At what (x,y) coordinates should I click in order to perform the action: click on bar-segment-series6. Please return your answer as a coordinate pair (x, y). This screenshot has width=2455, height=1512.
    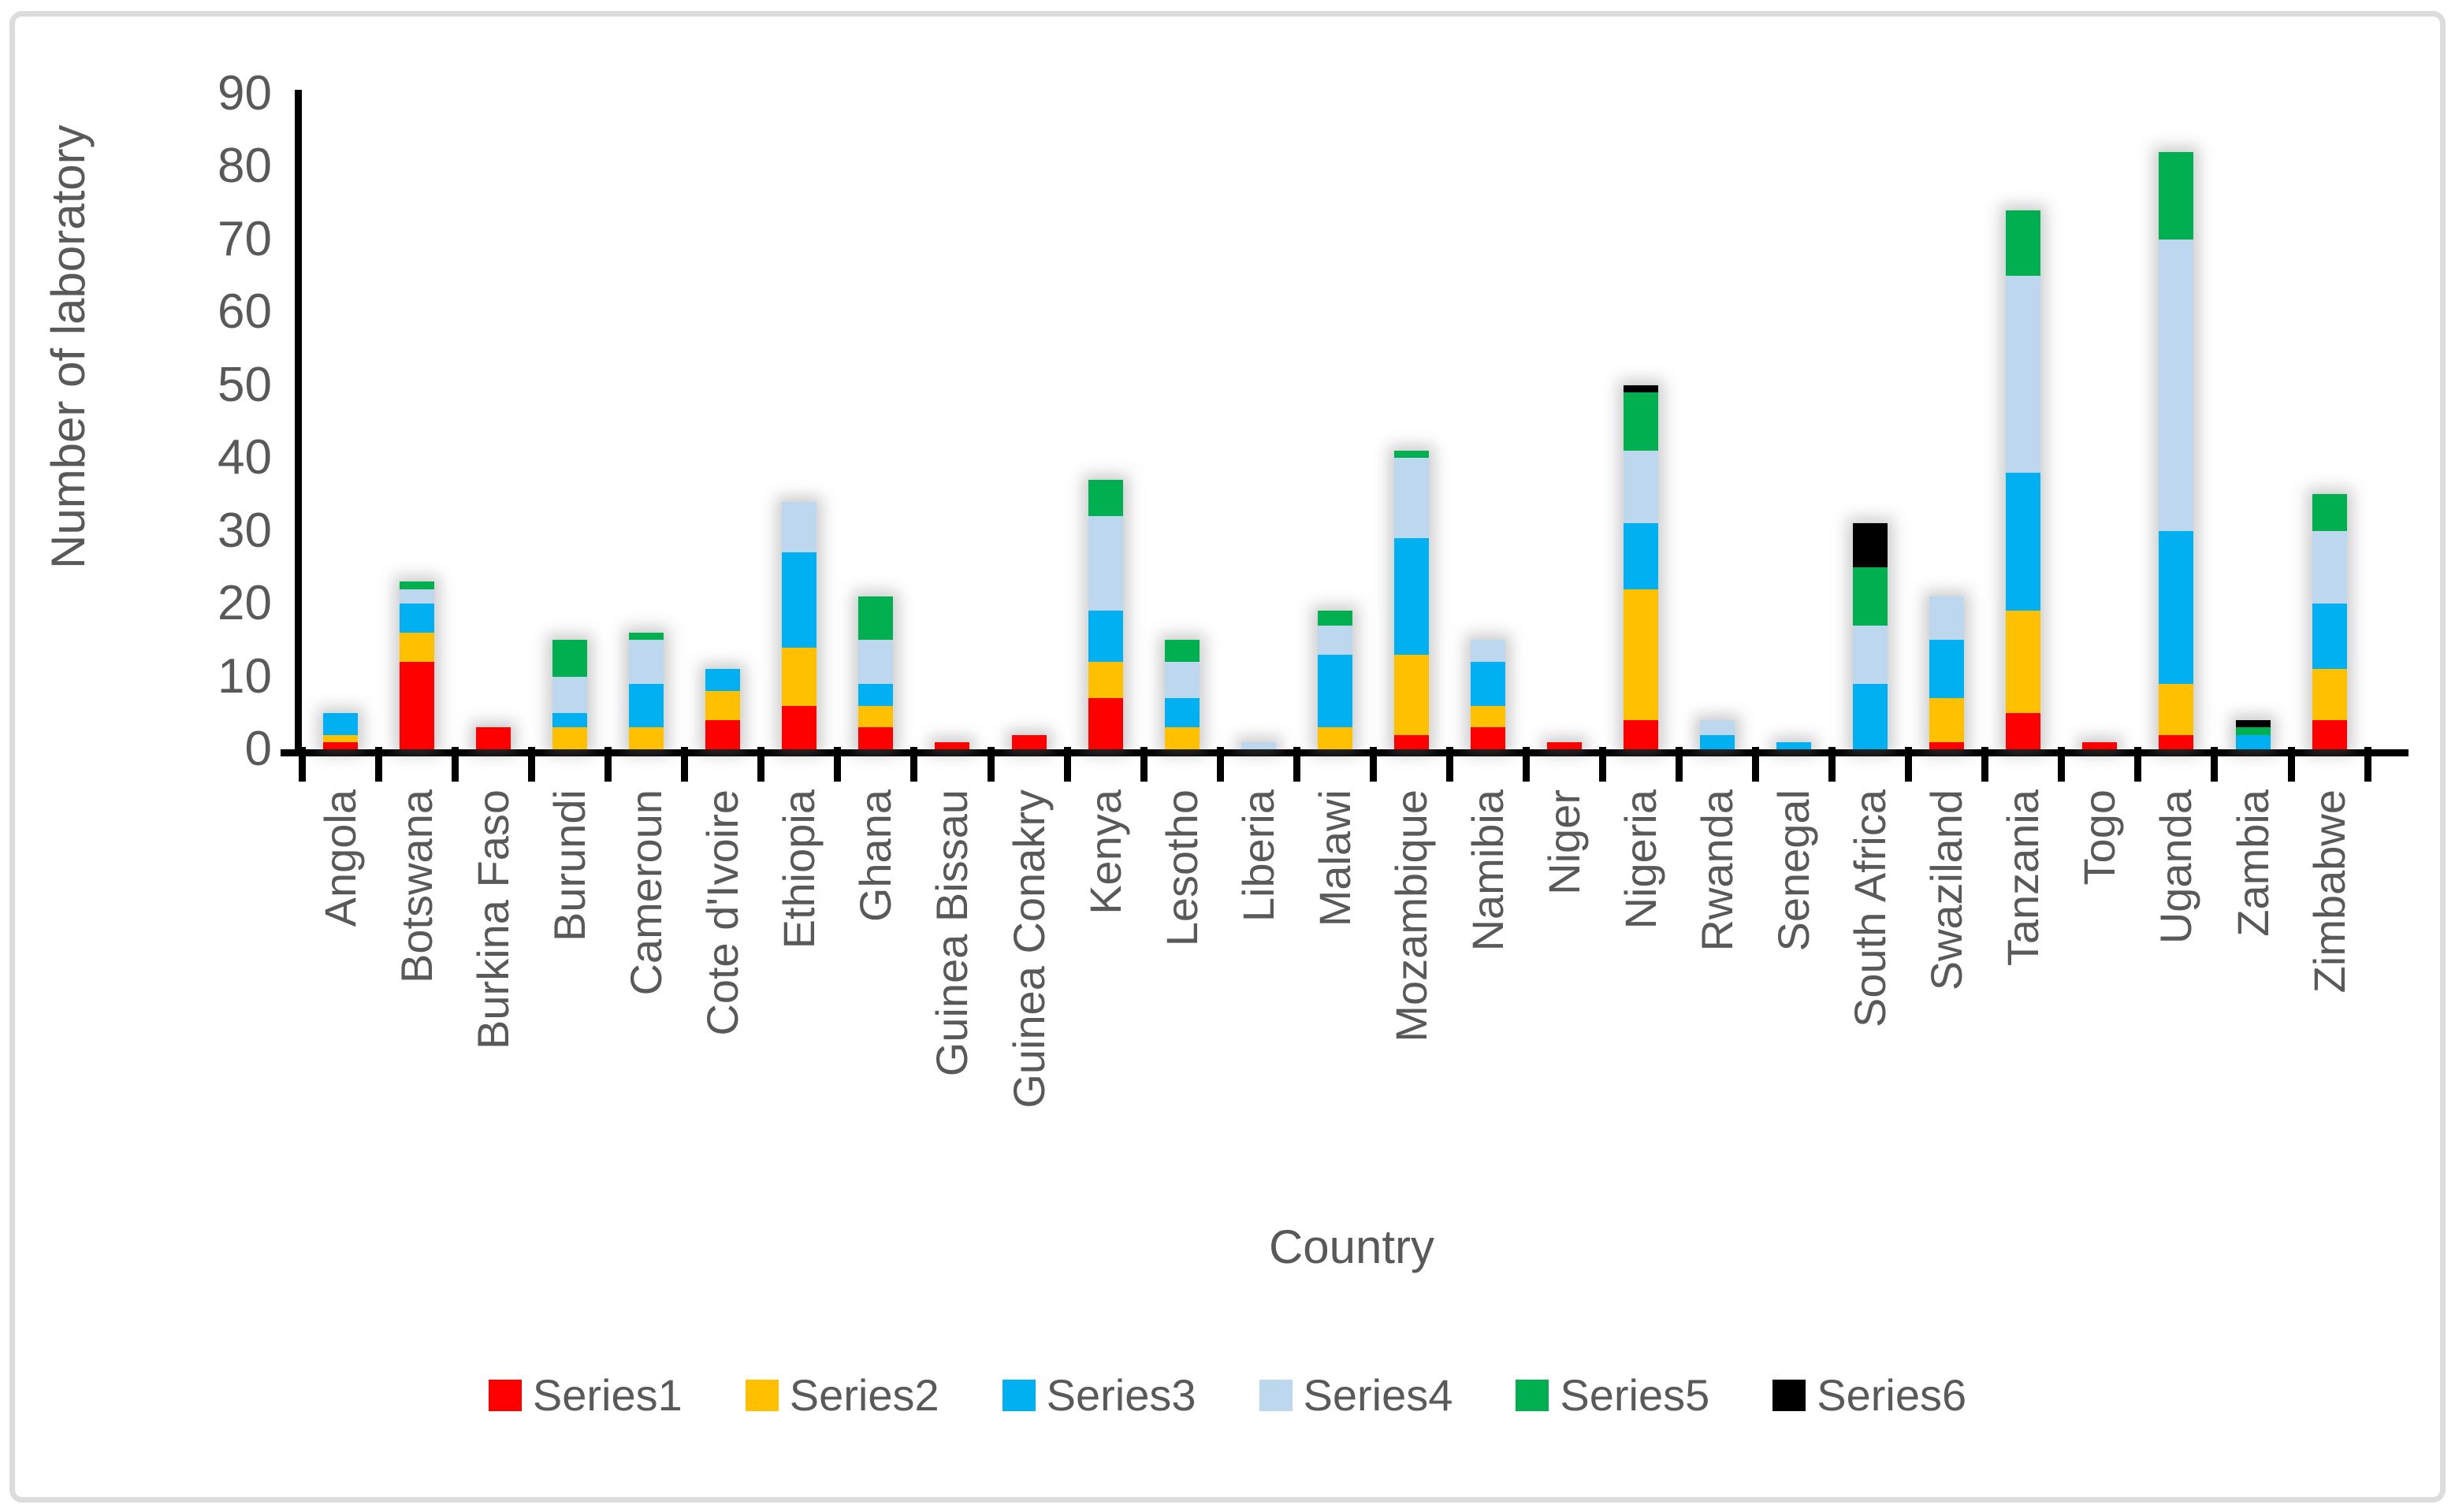
    Looking at the image, I should click on (2253, 724).